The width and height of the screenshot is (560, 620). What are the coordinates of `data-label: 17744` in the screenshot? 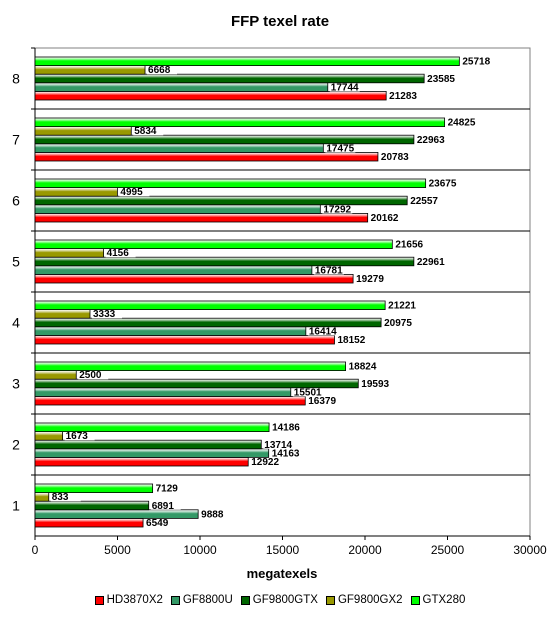 It's located at (345, 87).